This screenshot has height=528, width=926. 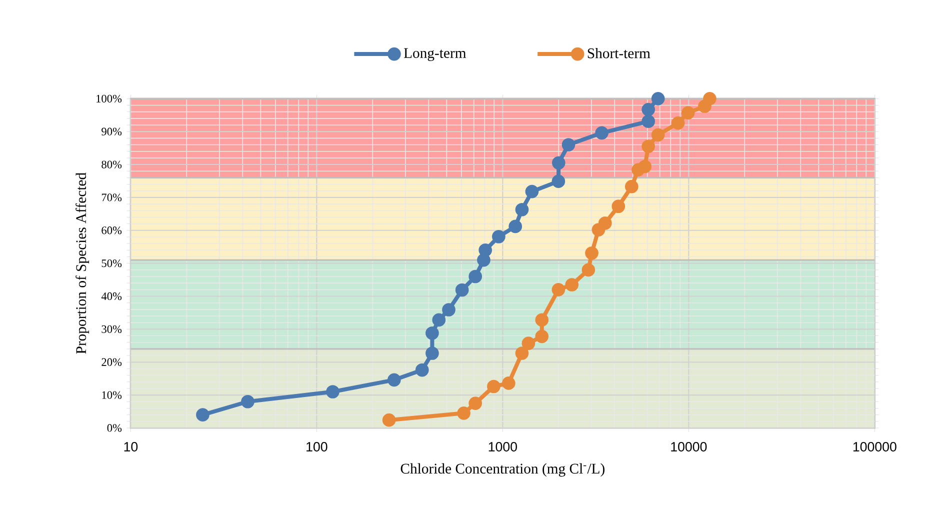 What do you see at coordinates (112, 132) in the screenshot?
I see `y-tick-label: 90%` at bounding box center [112, 132].